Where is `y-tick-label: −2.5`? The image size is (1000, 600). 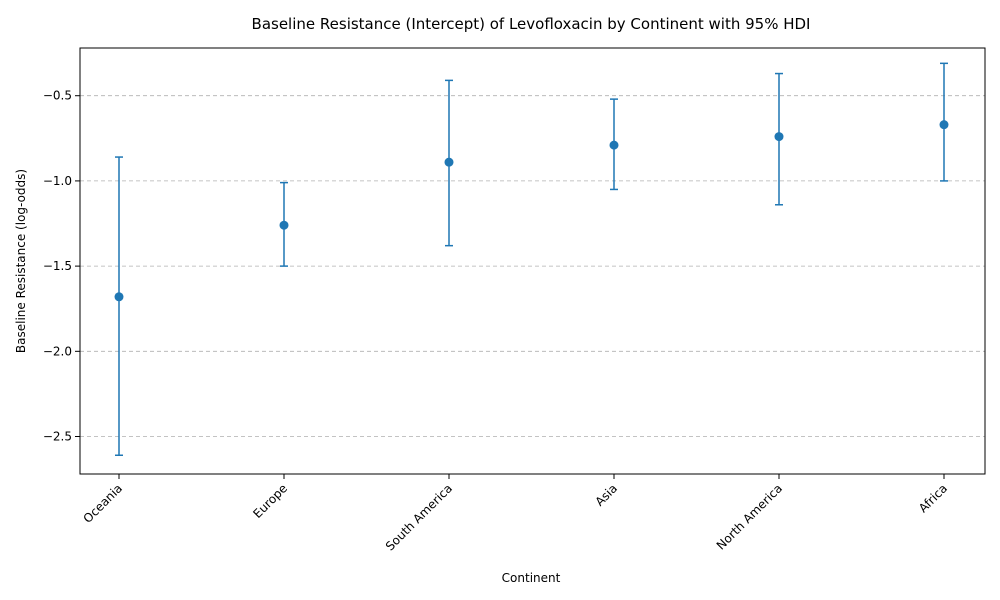
y-tick-label: −2.5 is located at coordinates (57, 437).